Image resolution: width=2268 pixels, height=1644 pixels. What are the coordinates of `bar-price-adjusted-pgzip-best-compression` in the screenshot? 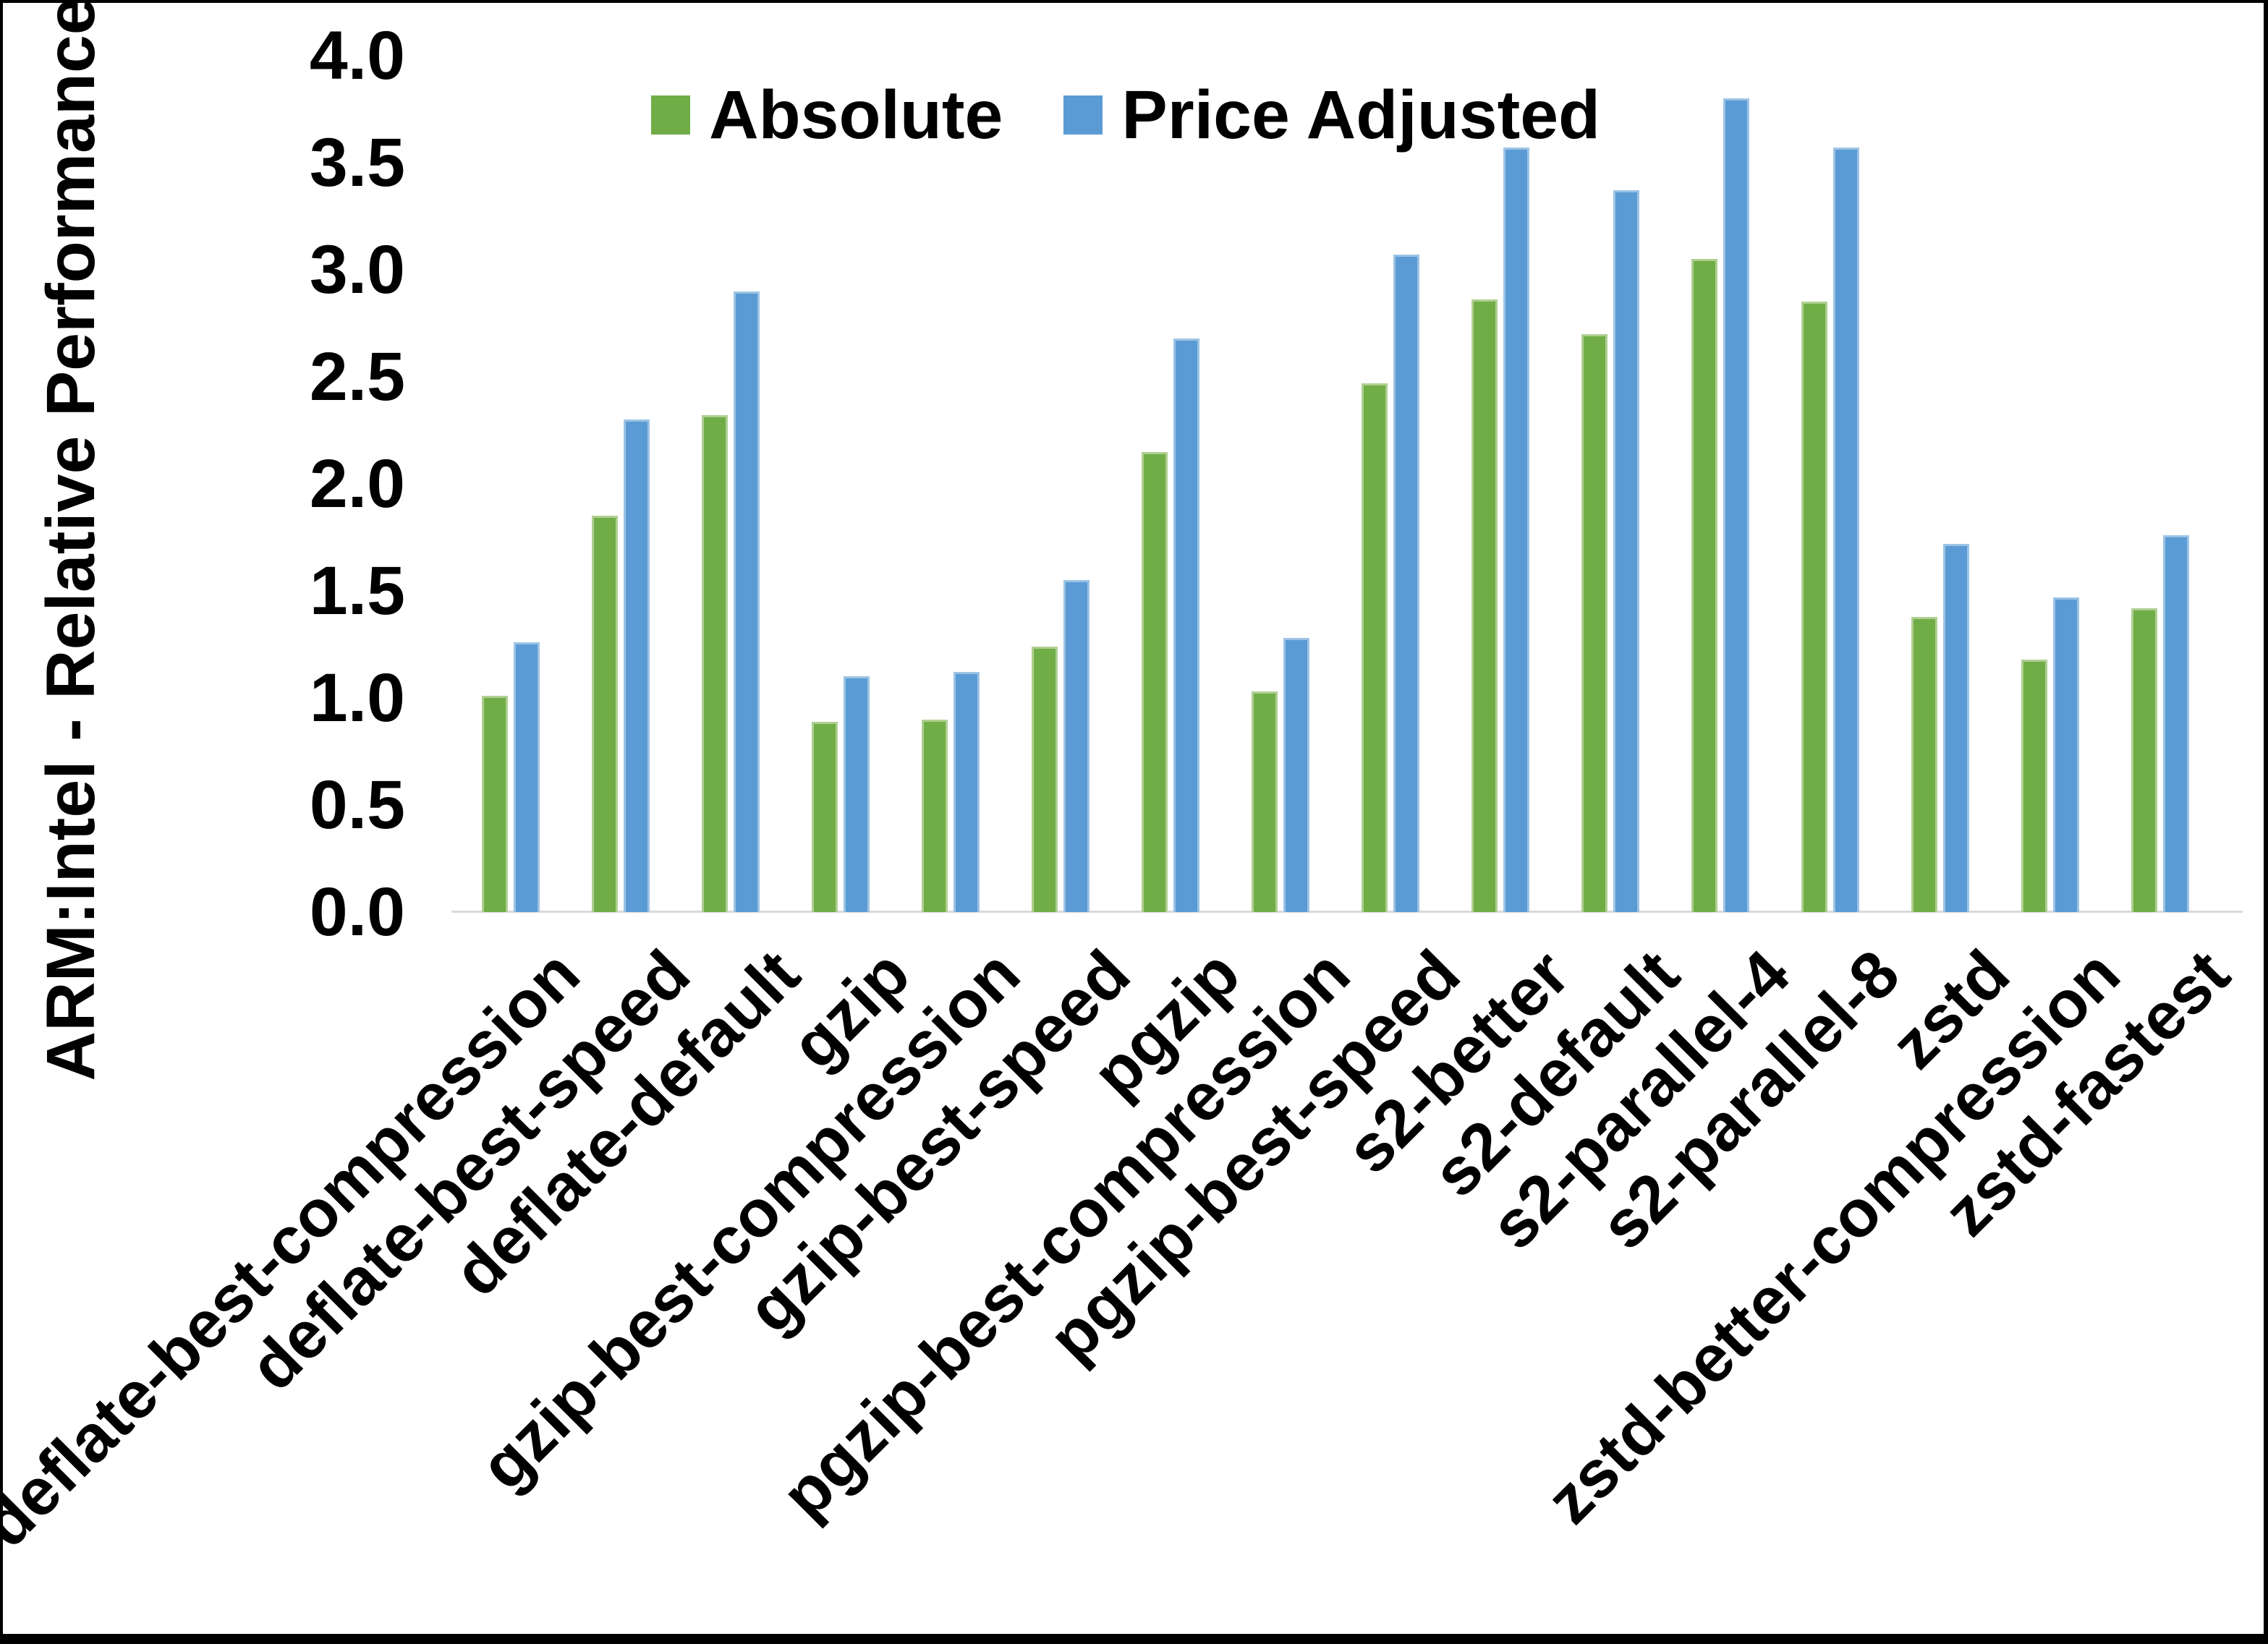 It's located at (1296, 775).